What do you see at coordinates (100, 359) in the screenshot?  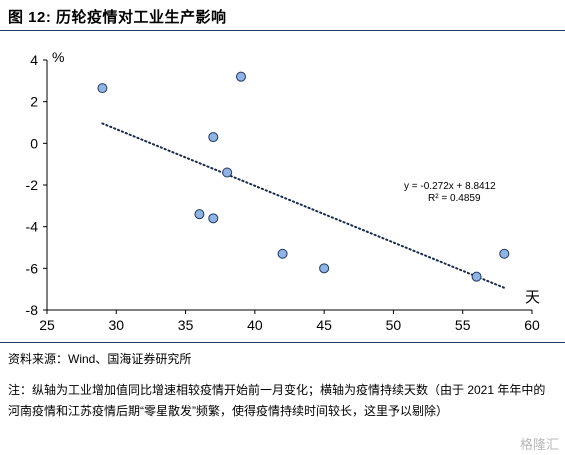 I see `source-text: 资料来源：Wind、国海证券研究所` at bounding box center [100, 359].